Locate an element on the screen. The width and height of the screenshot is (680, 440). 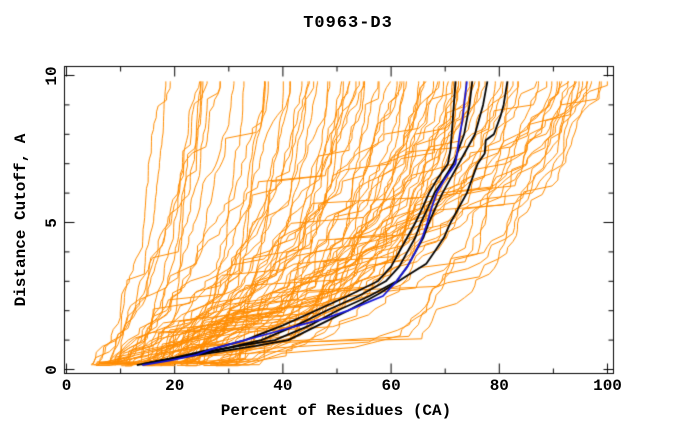
y-tick-label: 5 is located at coordinates (52, 222).